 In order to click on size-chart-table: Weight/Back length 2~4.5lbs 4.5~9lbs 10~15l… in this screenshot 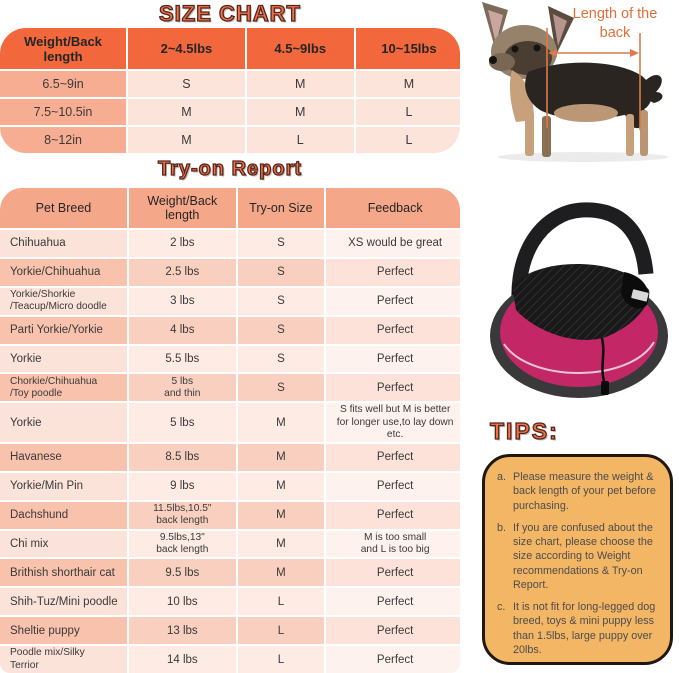, I will do `click(230, 90)`.